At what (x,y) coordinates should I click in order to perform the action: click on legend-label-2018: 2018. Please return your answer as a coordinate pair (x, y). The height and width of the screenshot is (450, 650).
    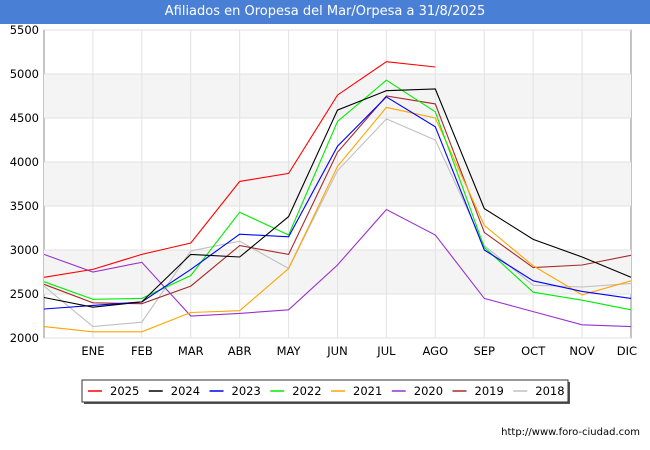
    Looking at the image, I should click on (549, 391).